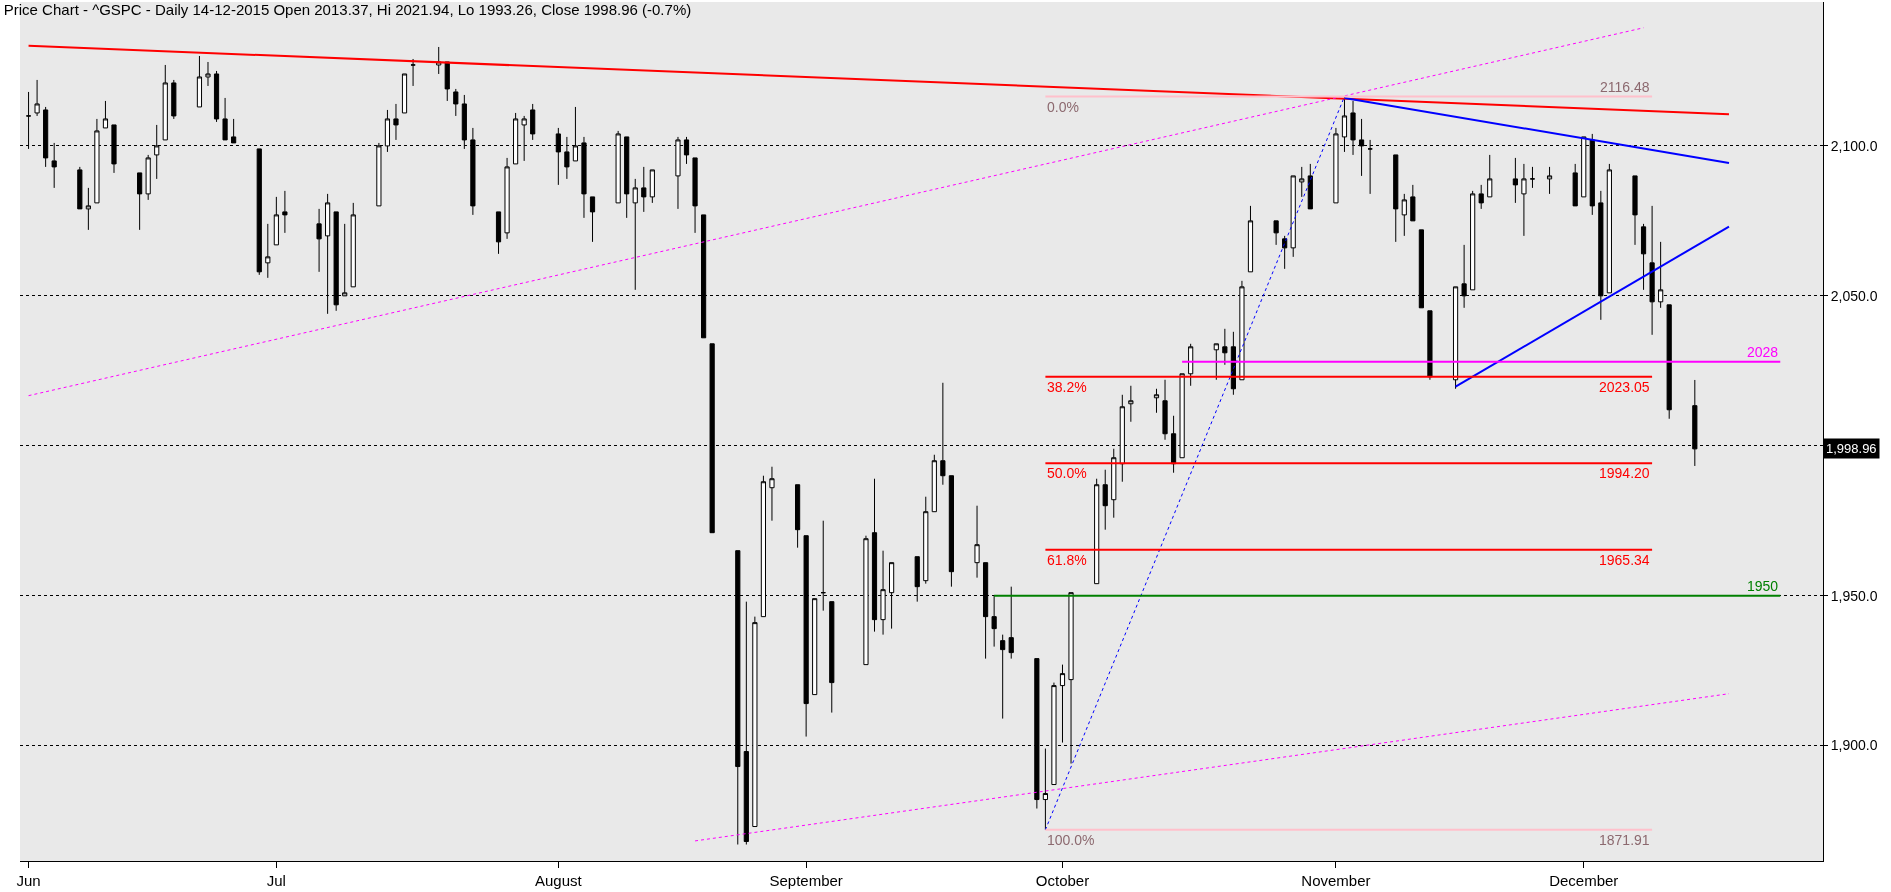 The width and height of the screenshot is (1891, 892). Describe the element at coordinates (1067, 473) in the screenshot. I see `annotation: 50.0%` at that location.